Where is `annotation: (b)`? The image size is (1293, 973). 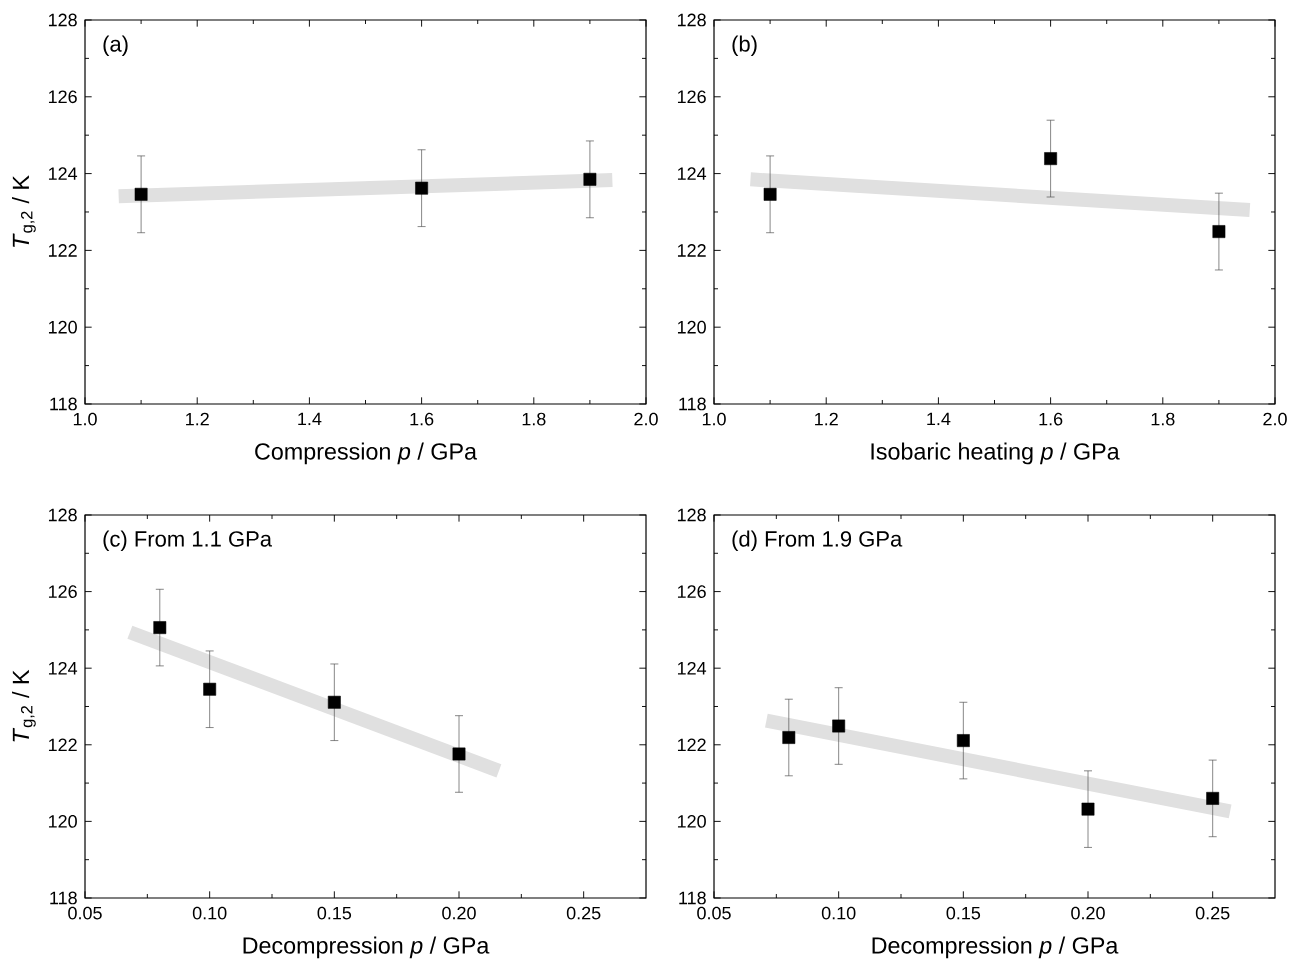 annotation: (b) is located at coordinates (744, 46).